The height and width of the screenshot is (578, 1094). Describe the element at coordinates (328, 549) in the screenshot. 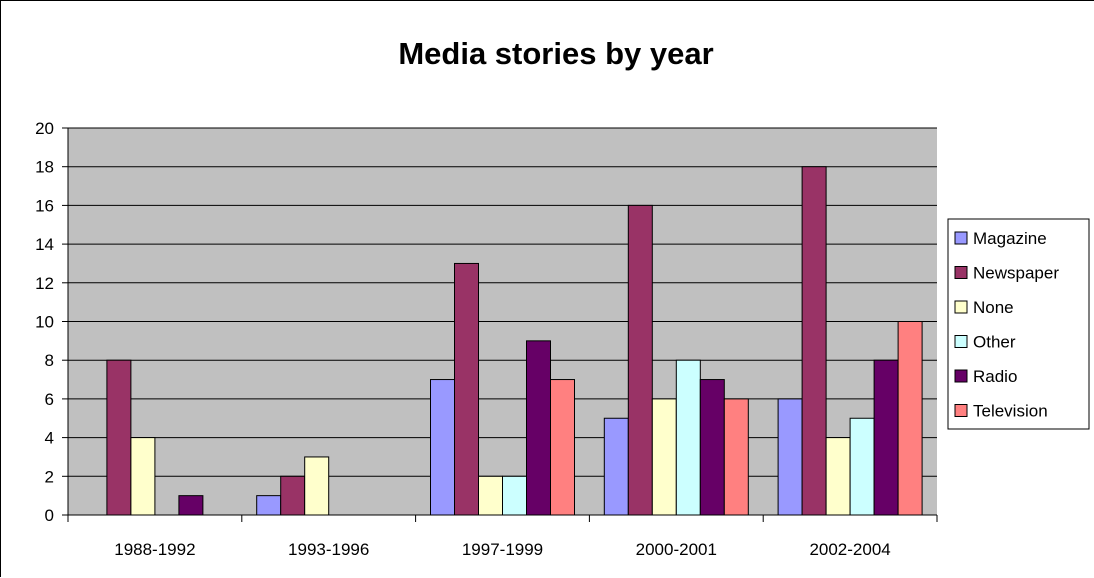

I see `x-category-label: 1993-1996` at that location.